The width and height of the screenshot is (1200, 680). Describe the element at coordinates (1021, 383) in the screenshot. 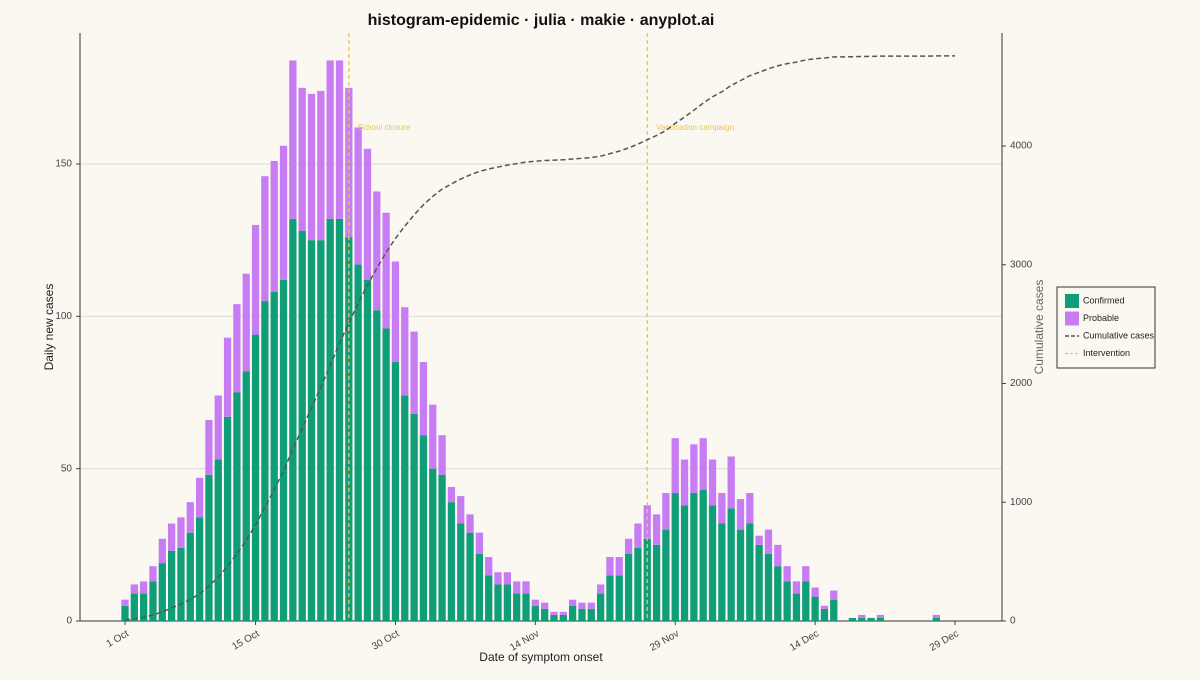

I see `y2-tick-label: 2000` at that location.